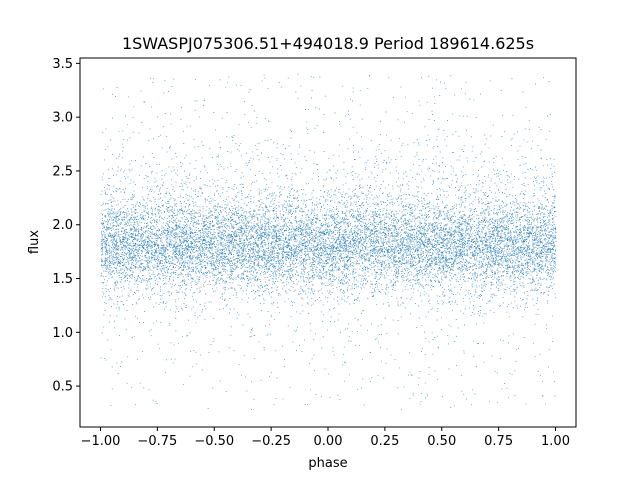 The height and width of the screenshot is (480, 640). Describe the element at coordinates (384, 441) in the screenshot. I see `x-tick-label: 0.25` at that location.